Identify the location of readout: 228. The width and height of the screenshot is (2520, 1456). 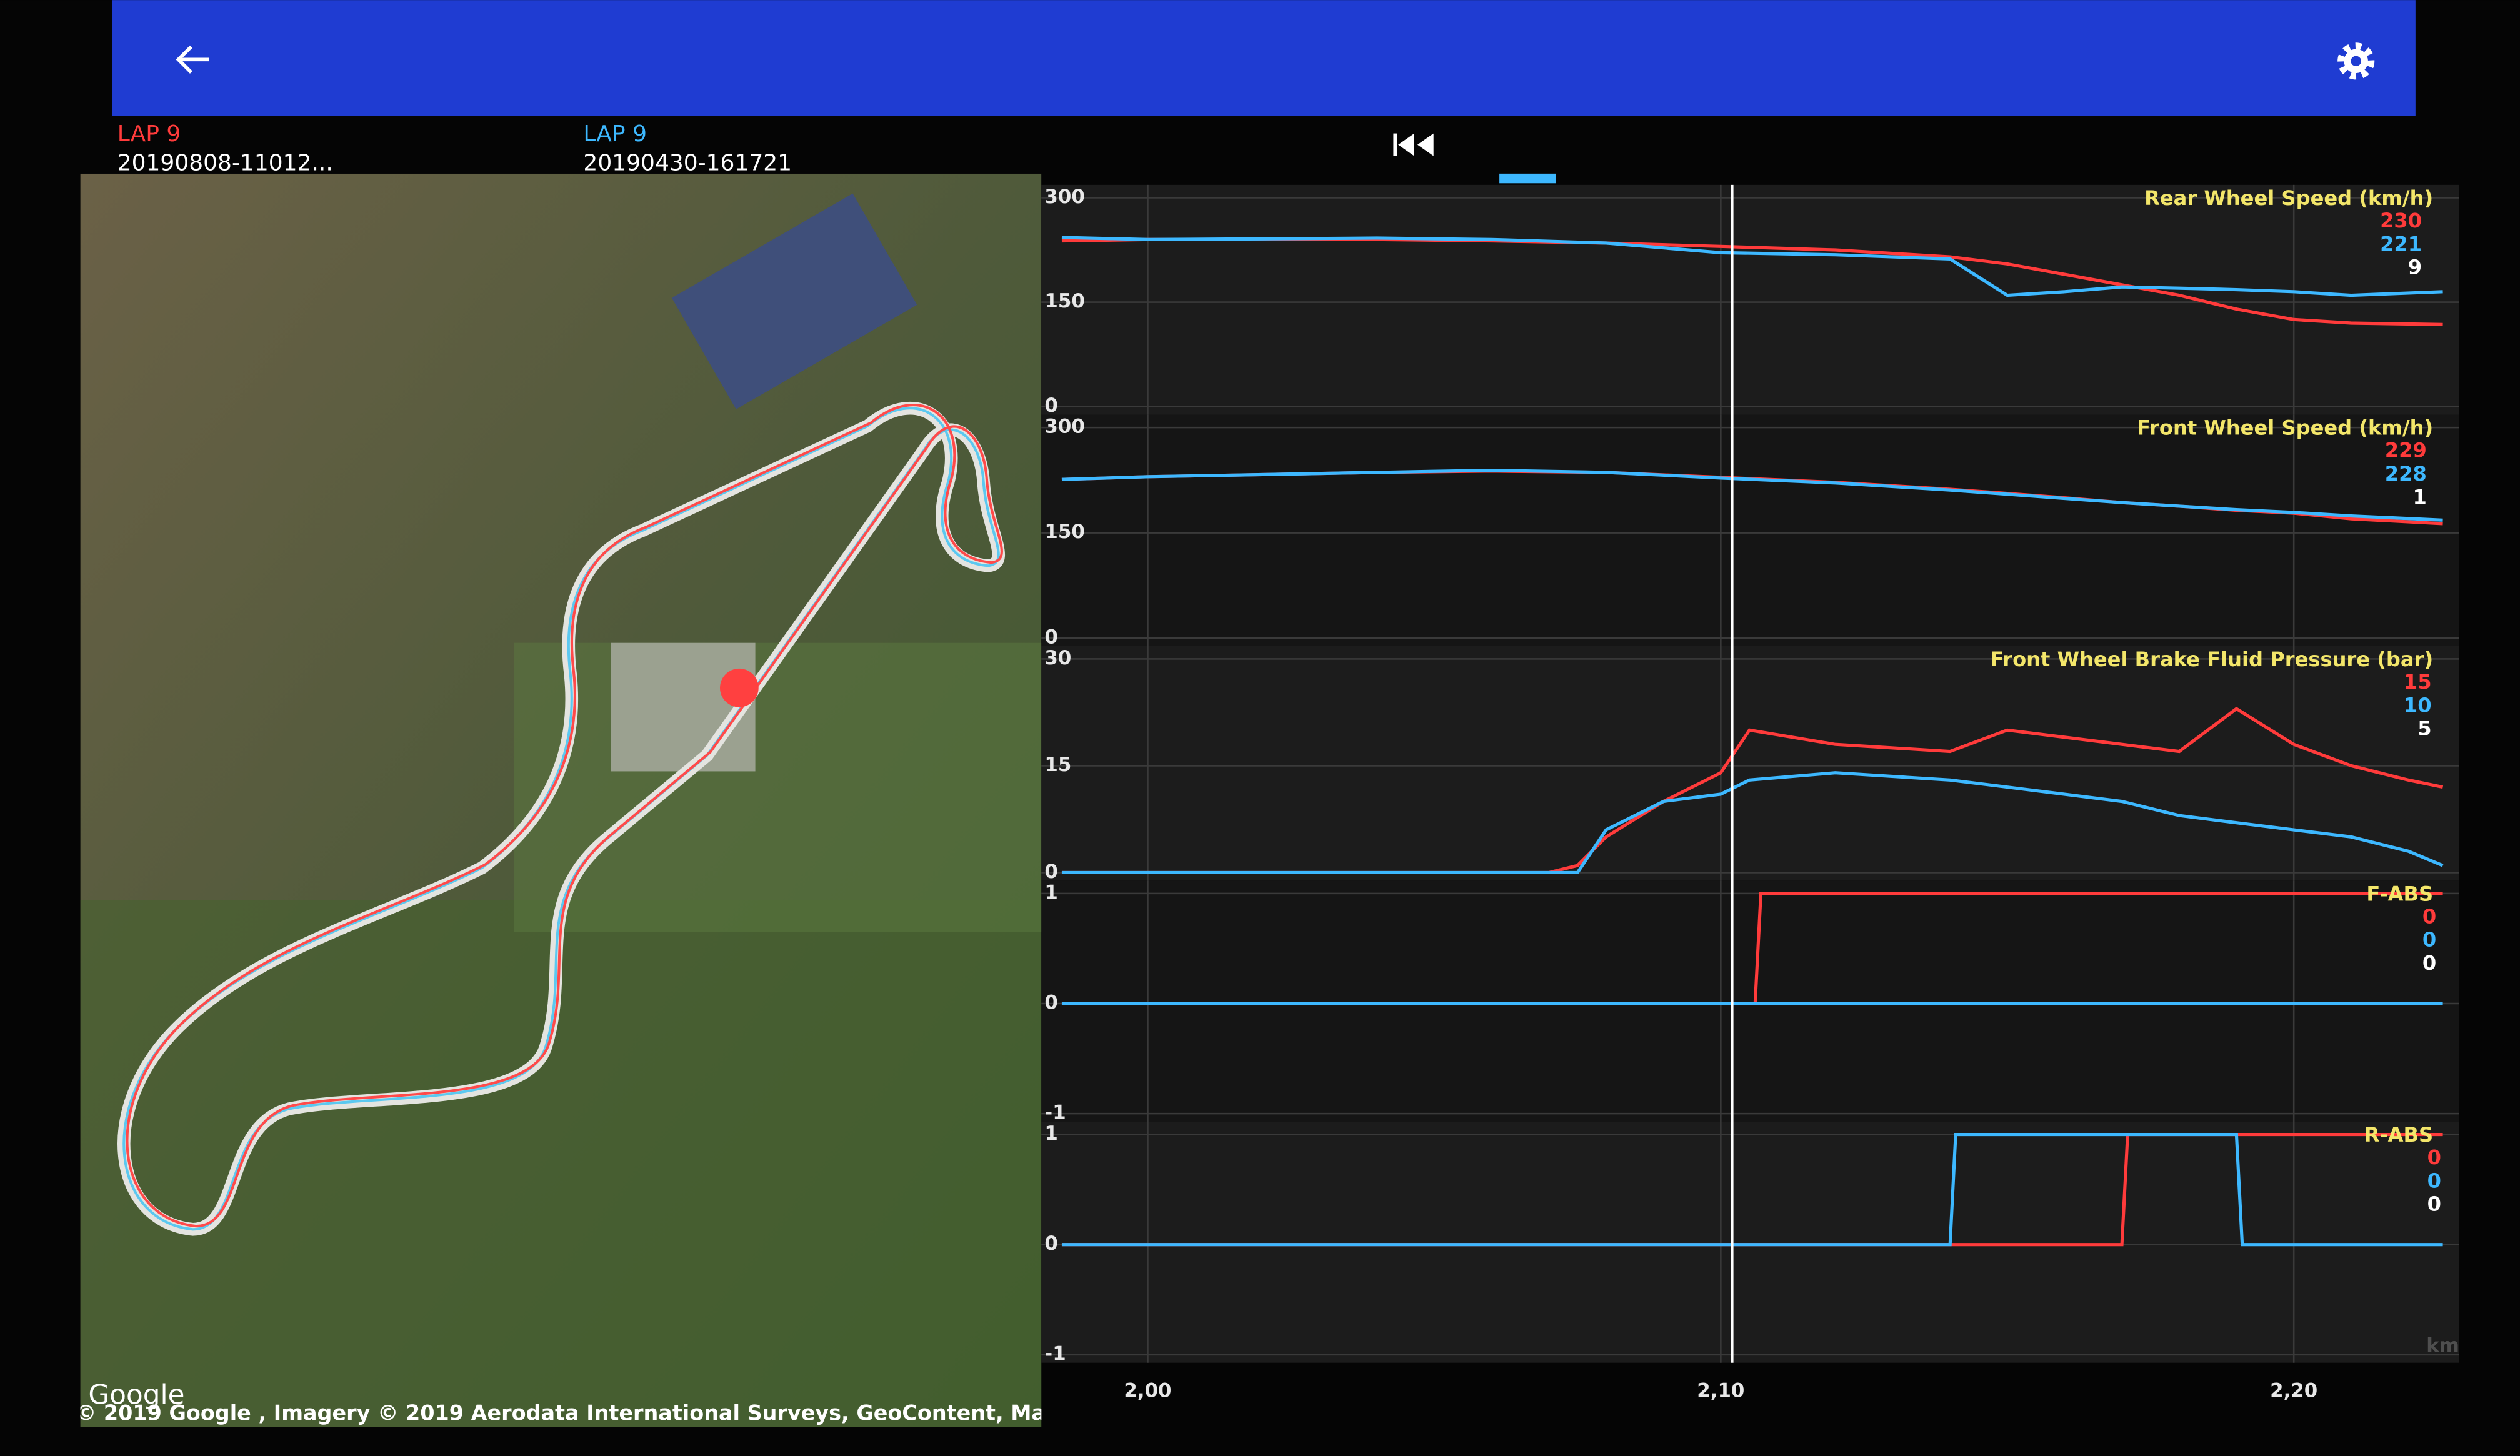
(2406, 474).